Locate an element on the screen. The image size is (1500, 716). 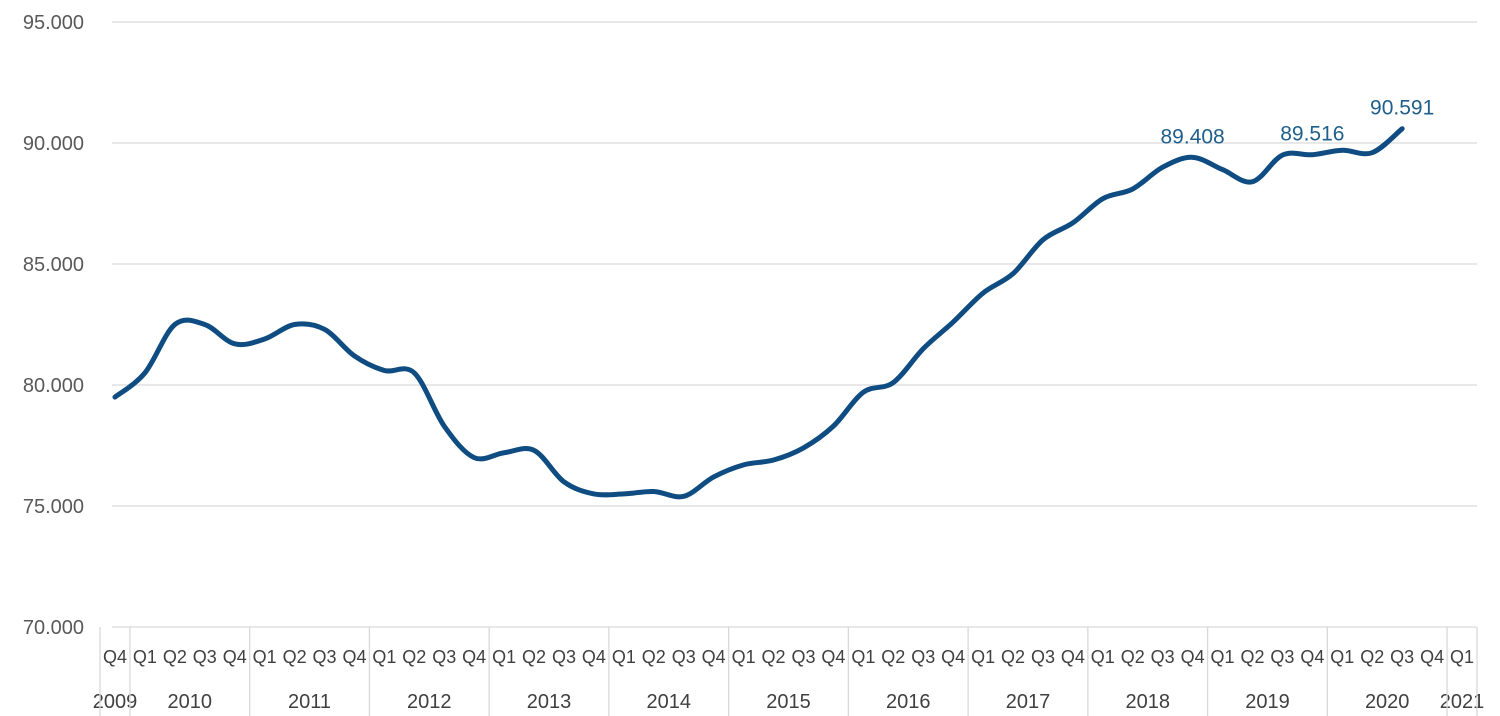
y-tick-label: 90.000 is located at coordinates (53, 144).